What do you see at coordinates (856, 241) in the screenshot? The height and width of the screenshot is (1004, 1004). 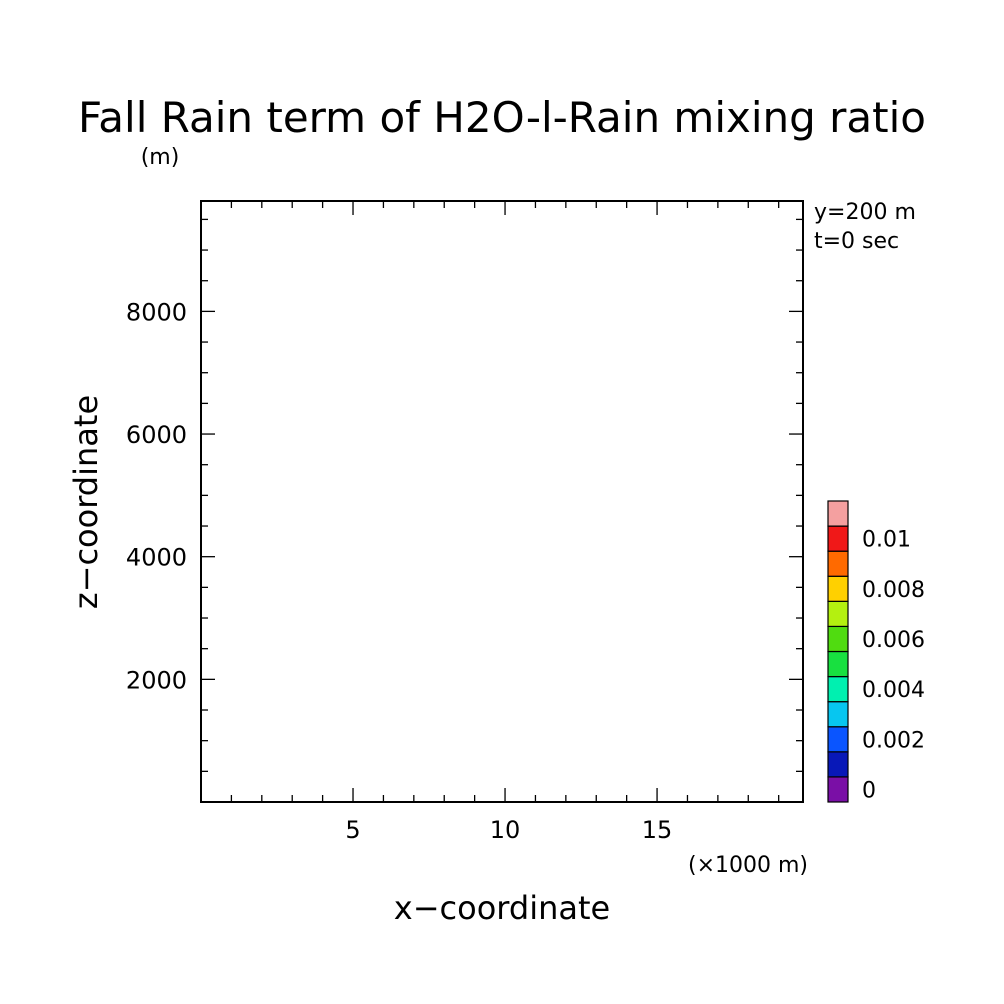 I see `annotation-t: t=0 sec` at bounding box center [856, 241].